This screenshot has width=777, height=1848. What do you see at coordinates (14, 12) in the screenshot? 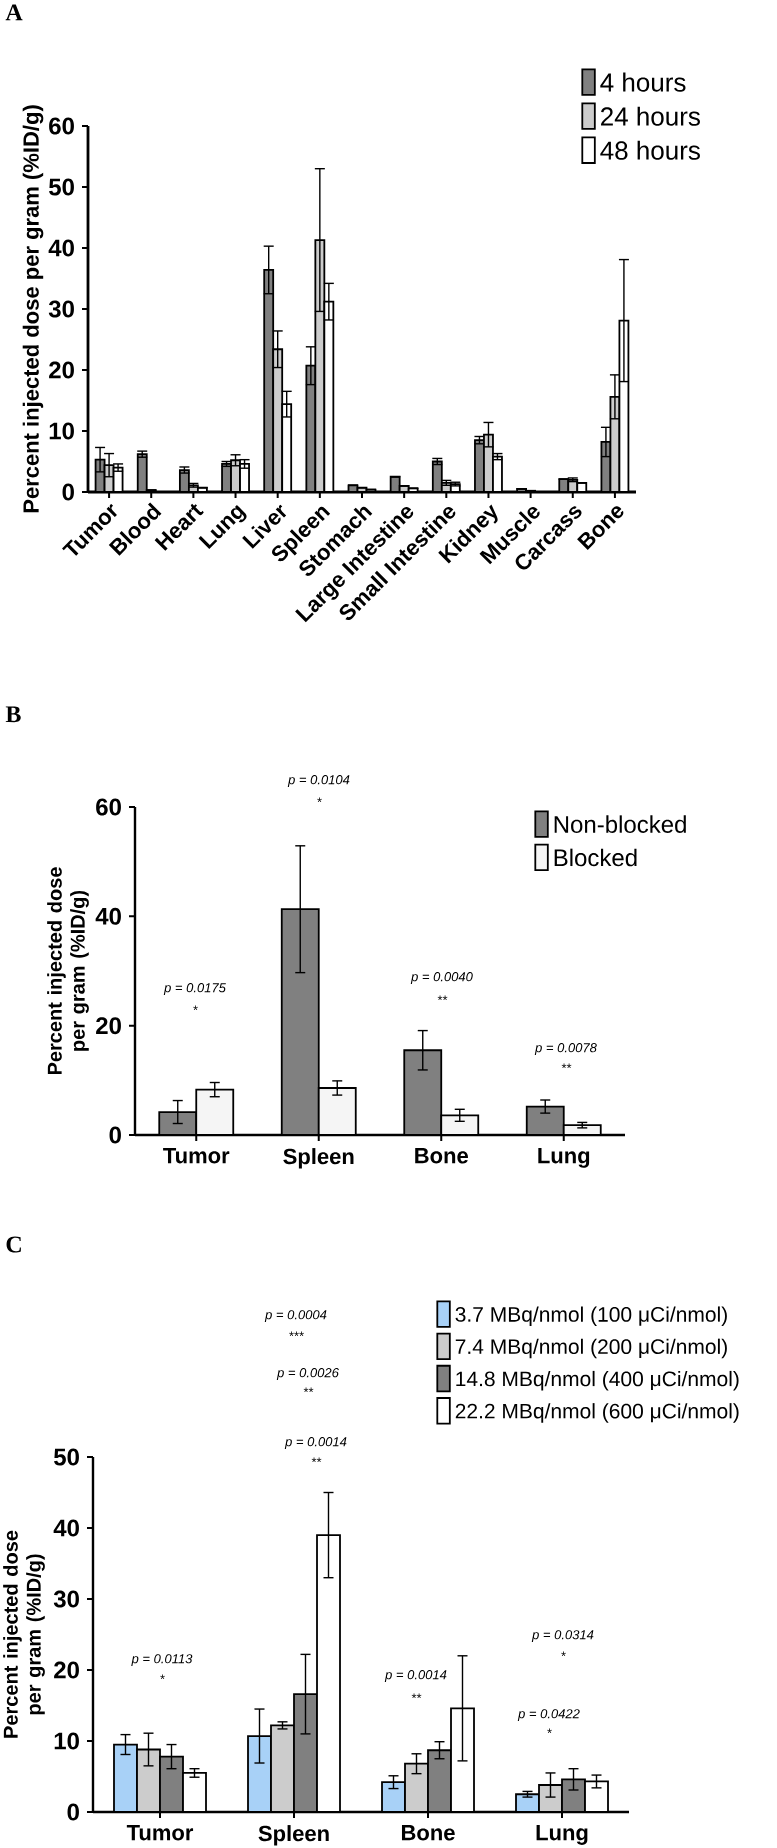
I see `chart-title: A` at bounding box center [14, 12].